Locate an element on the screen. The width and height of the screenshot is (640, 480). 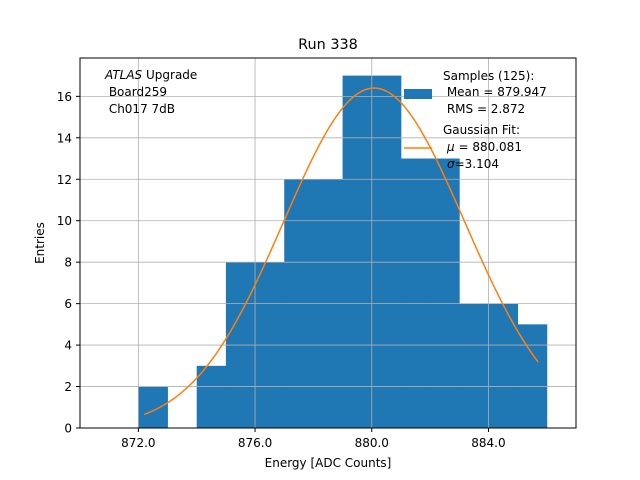
y-tick-label: 10 is located at coordinates (64, 221).